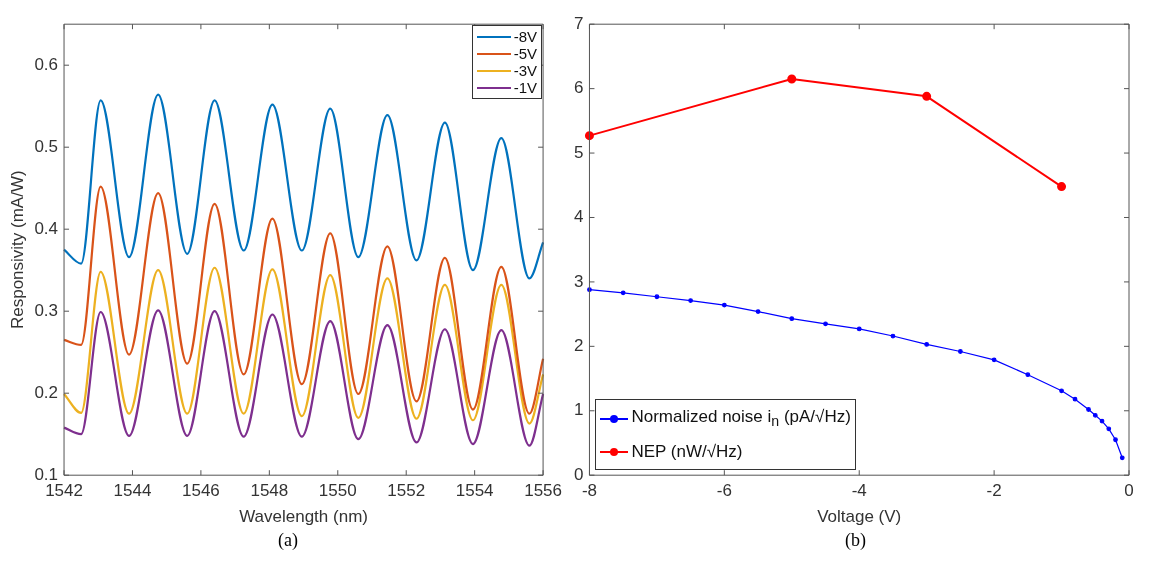  I want to click on x-tick-label: -4, so click(859, 491).